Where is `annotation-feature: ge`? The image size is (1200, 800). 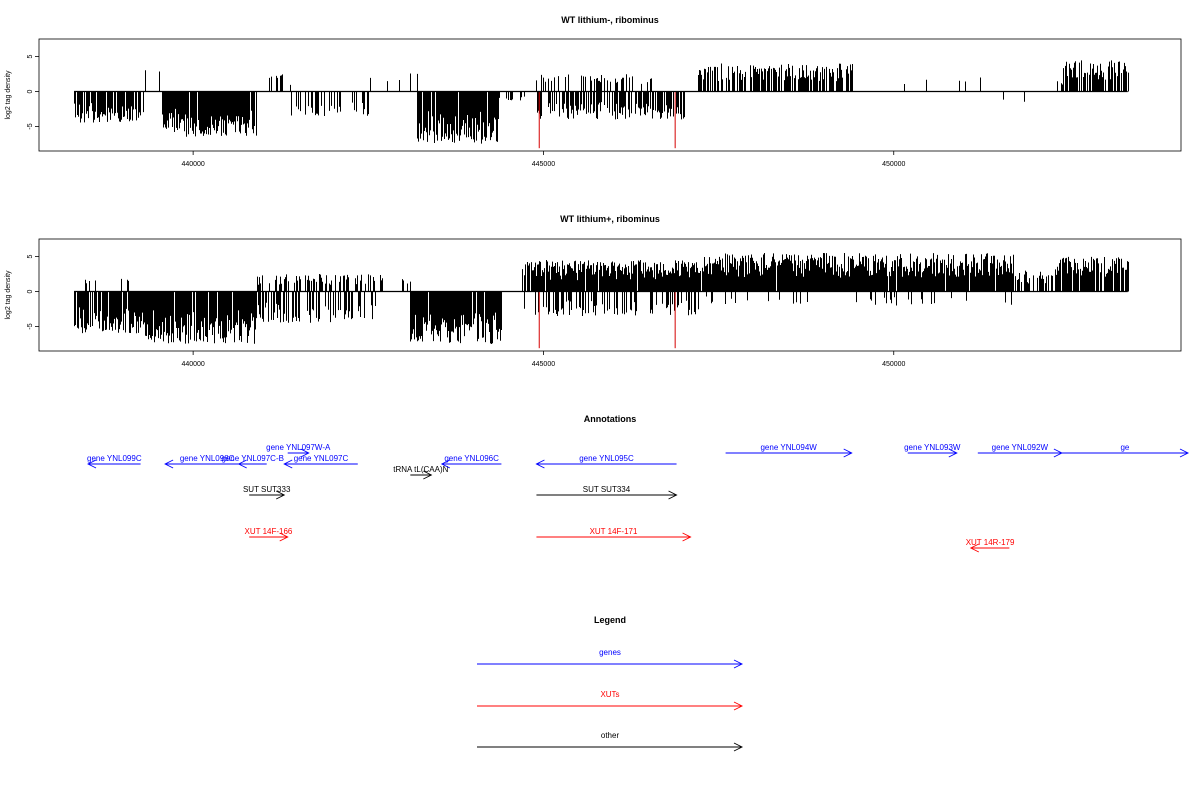
annotation-feature: ge is located at coordinates (1125, 450).